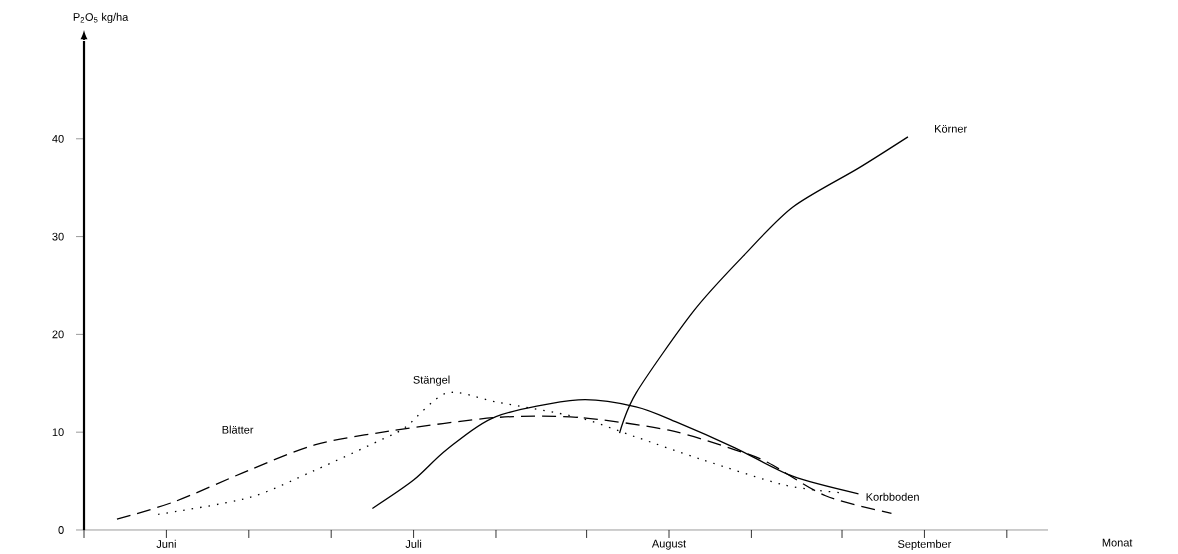  Describe the element at coordinates (431, 380) in the screenshot. I see `series-label: Stängel` at that location.